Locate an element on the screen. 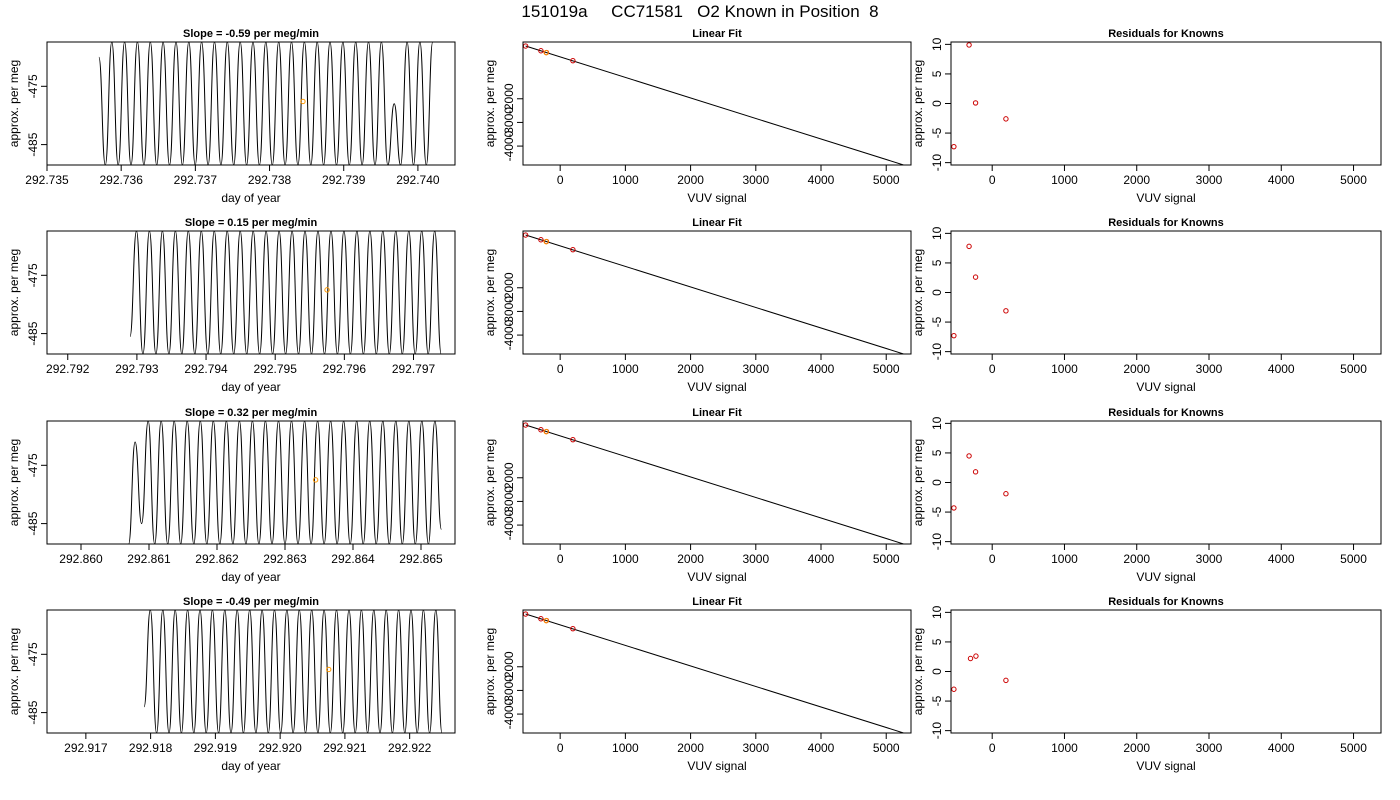 This screenshot has height=800, width=1400. x-tick-label: 292.863 is located at coordinates (285, 559).